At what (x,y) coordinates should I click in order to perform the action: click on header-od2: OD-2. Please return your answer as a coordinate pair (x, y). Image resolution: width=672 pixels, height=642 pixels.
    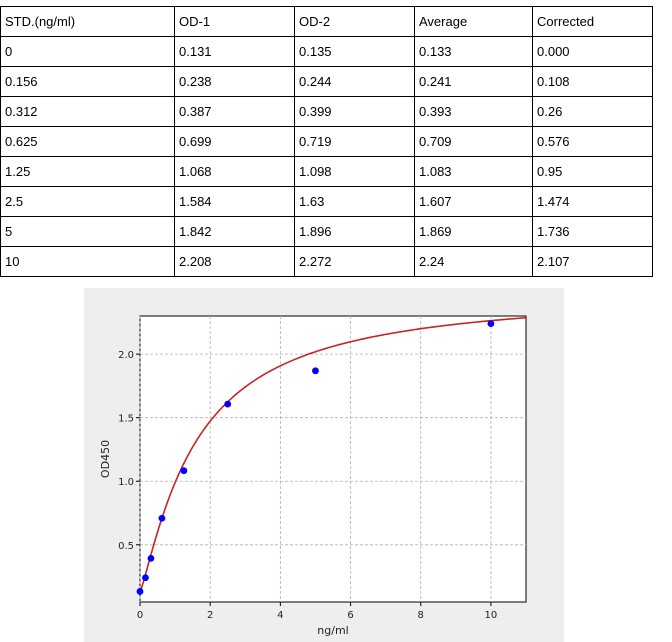
    Looking at the image, I should click on (354, 21).